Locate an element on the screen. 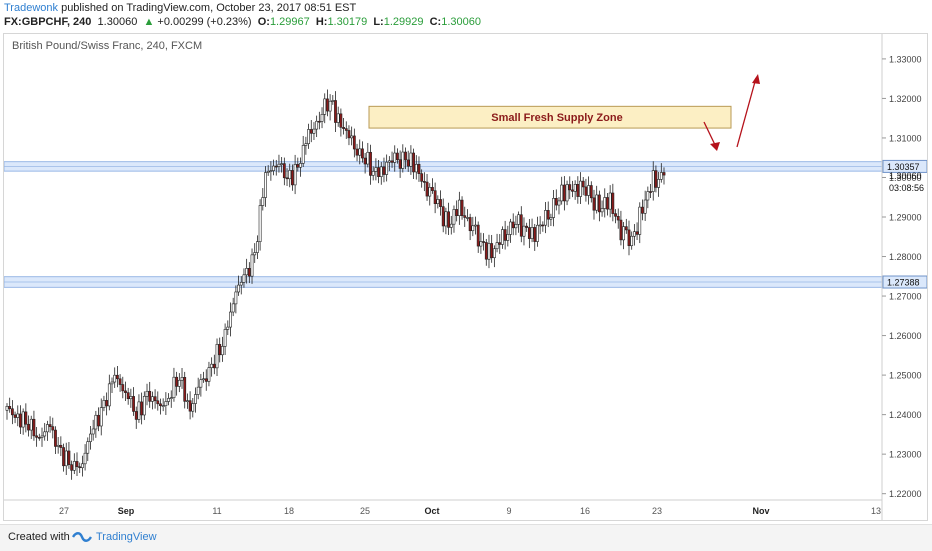 This screenshot has width=932, height=551. low-label: L: is located at coordinates (378, 22).